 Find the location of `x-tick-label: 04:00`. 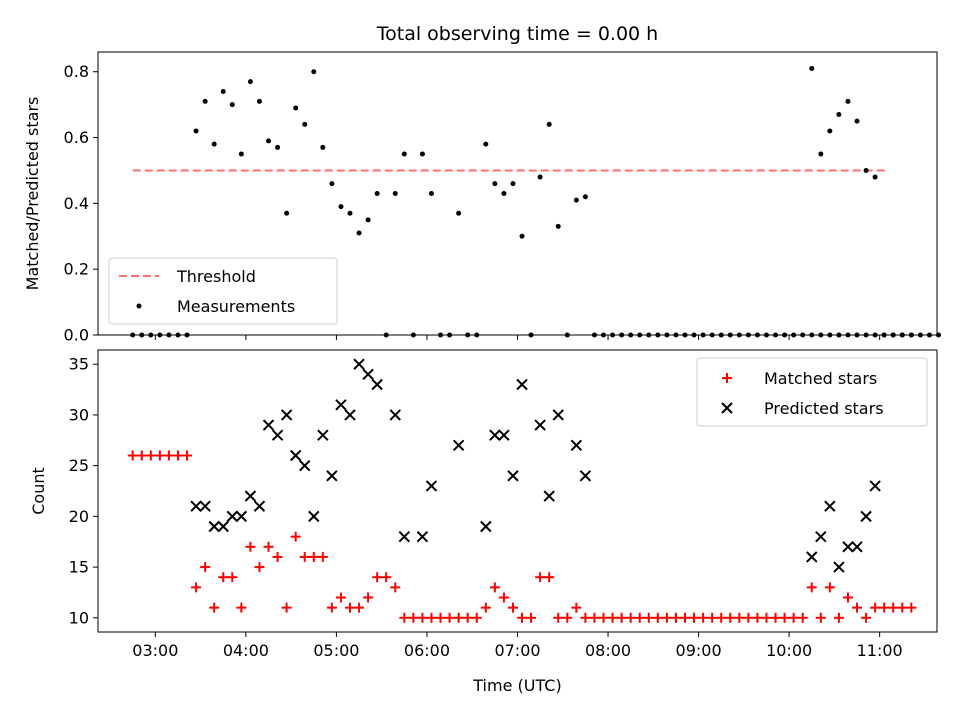

x-tick-label: 04:00 is located at coordinates (246, 650).